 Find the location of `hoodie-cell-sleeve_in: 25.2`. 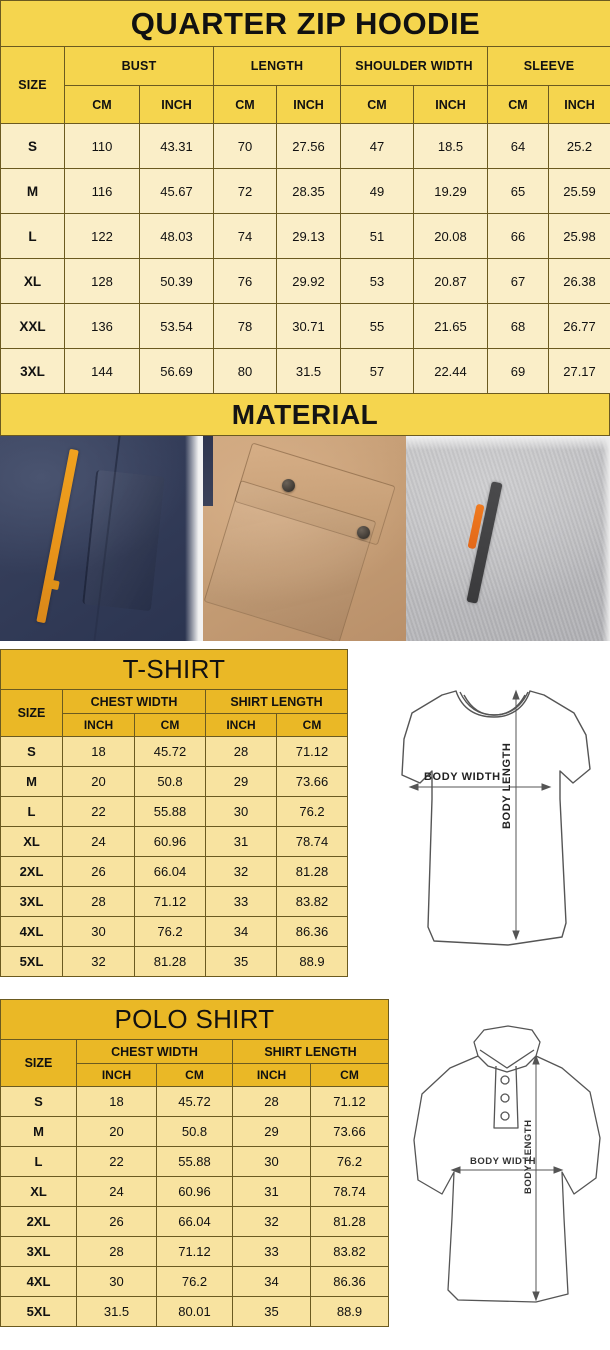

hoodie-cell-sleeve_in: 25.2 is located at coordinates (578, 146).